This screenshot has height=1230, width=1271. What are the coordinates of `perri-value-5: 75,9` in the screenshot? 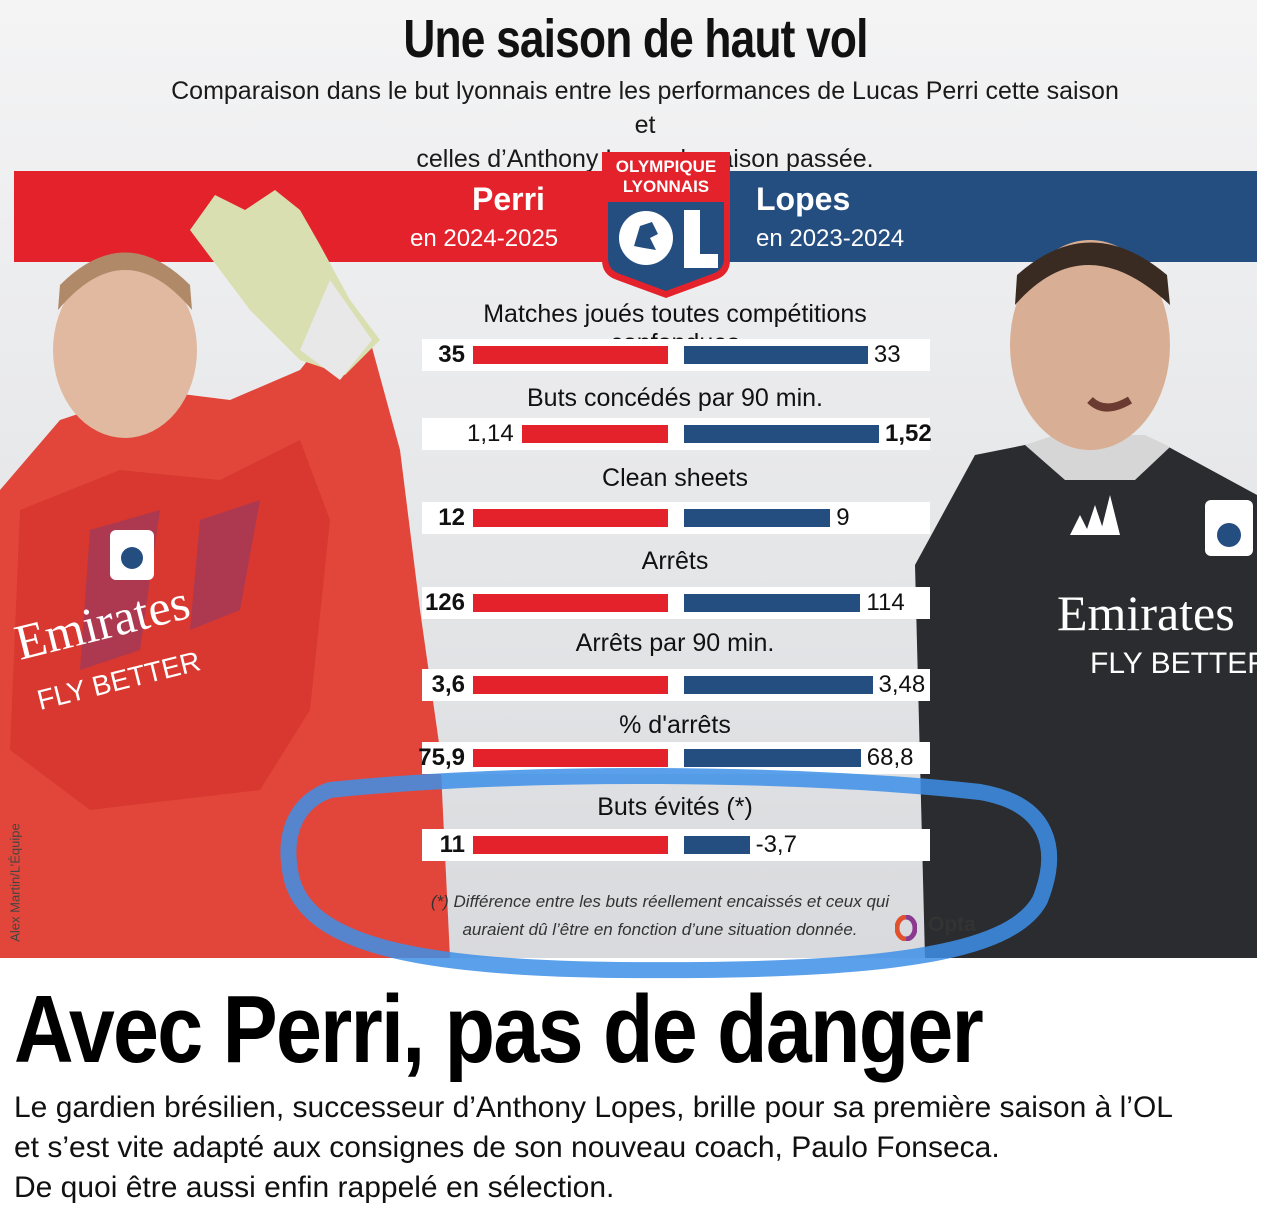 It's located at (441, 757).